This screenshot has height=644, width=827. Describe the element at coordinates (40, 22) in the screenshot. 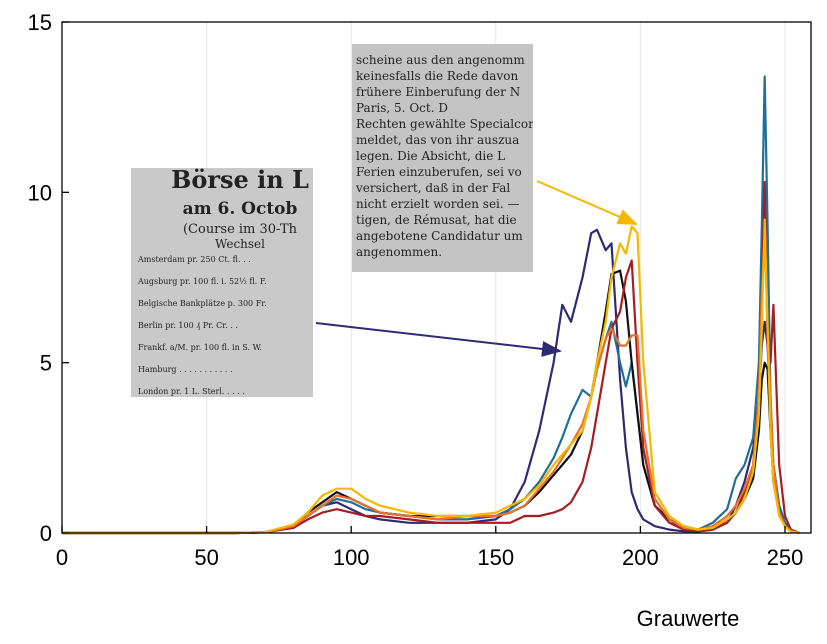

I see `y-tick-label: 15` at that location.